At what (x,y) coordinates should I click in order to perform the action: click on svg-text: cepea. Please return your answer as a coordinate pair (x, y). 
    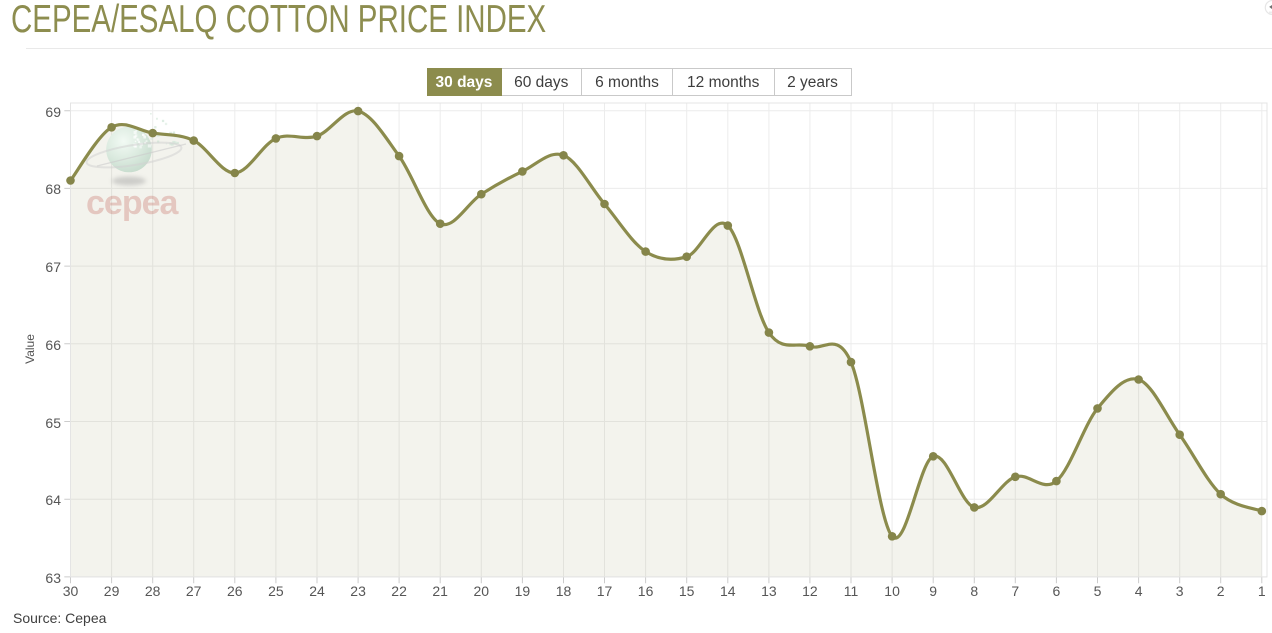
    Looking at the image, I should click on (132, 203).